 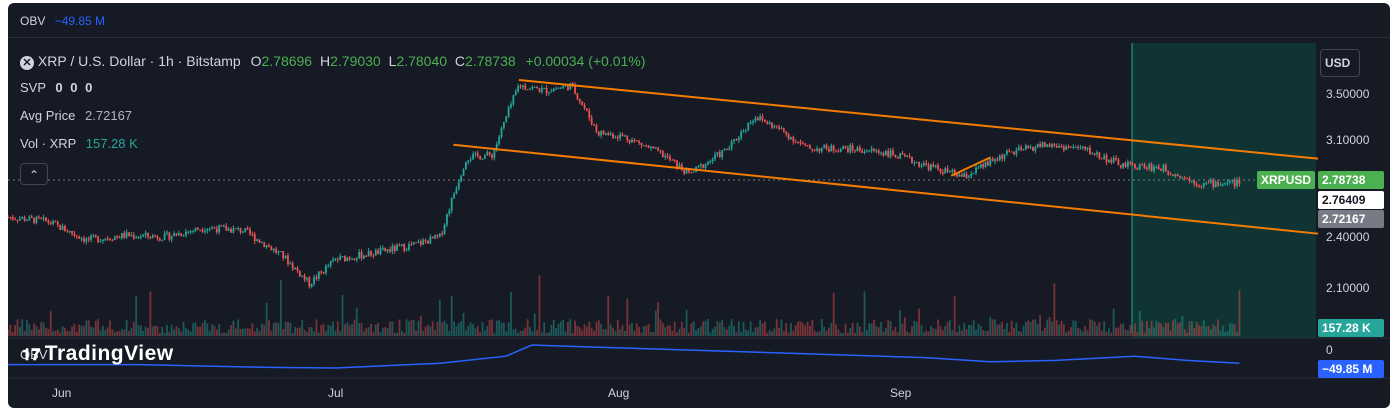 What do you see at coordinates (31, 355) in the screenshot?
I see `tradingview-logo-icon: 𝟏𝟕` at bounding box center [31, 355].